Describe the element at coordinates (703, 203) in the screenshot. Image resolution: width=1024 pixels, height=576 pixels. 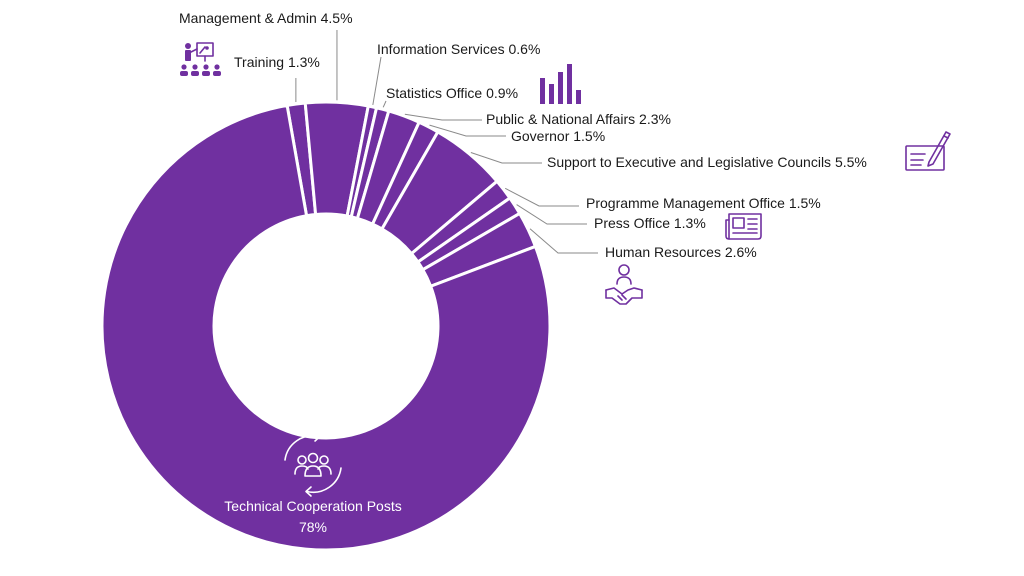
I see `label-programme-management: Programme Management Office 1.5%` at that location.